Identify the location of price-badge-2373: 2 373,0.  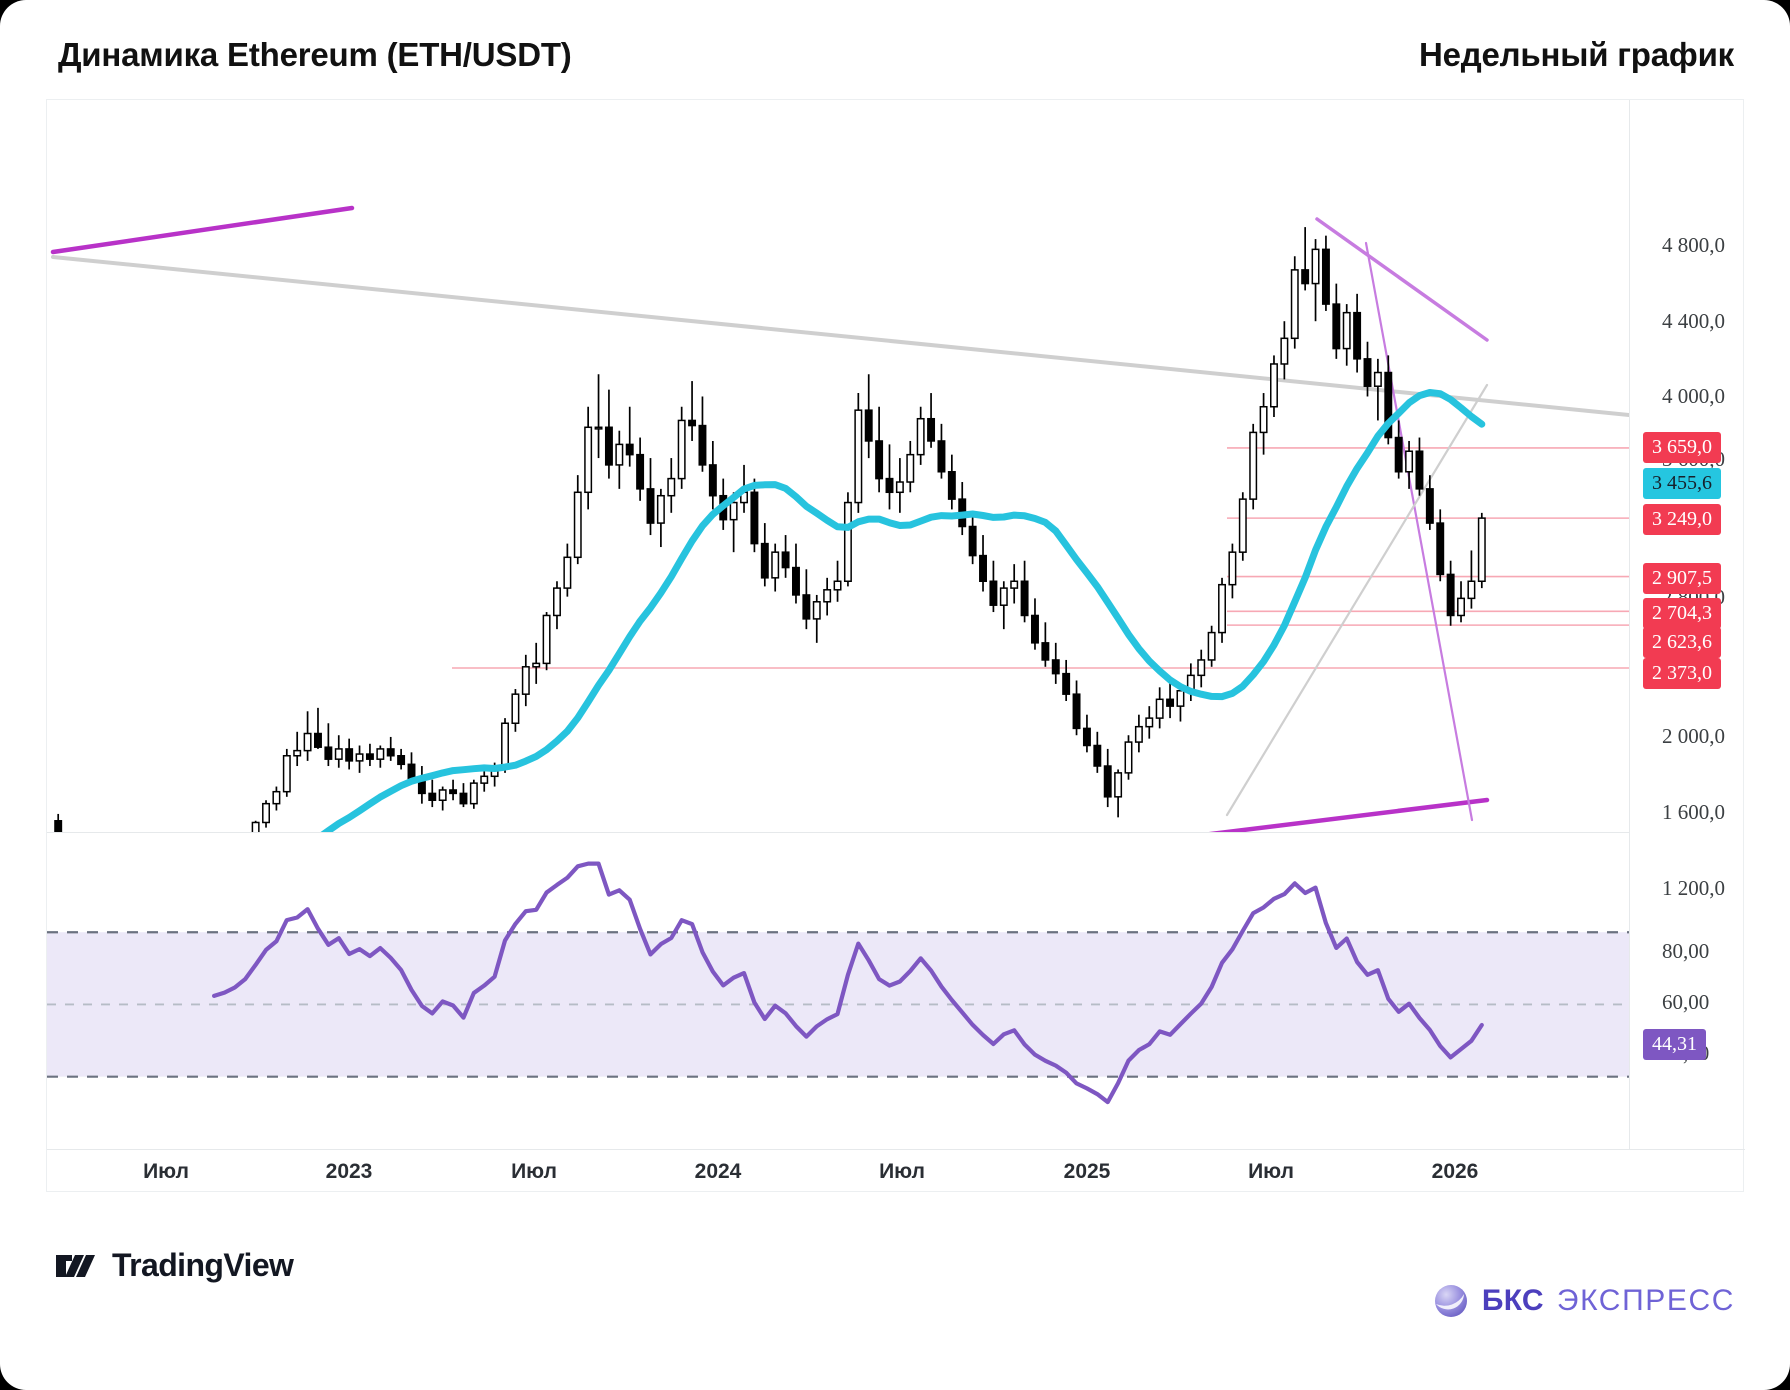
(1682, 673).